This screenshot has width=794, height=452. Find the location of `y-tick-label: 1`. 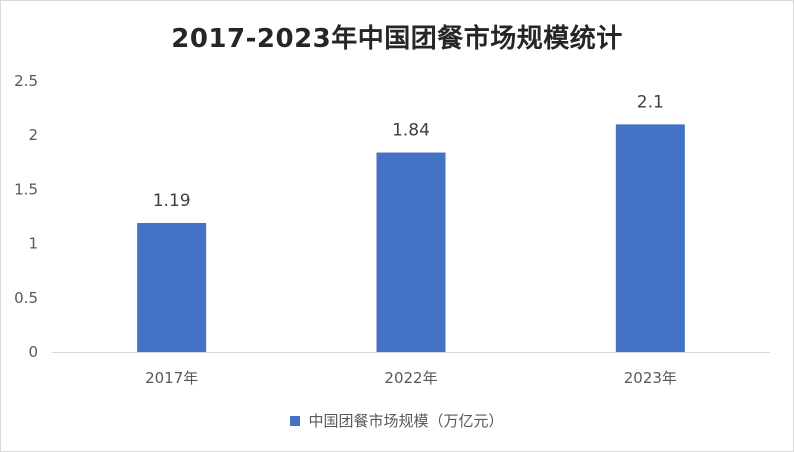

y-tick-label: 1 is located at coordinates (33, 244).